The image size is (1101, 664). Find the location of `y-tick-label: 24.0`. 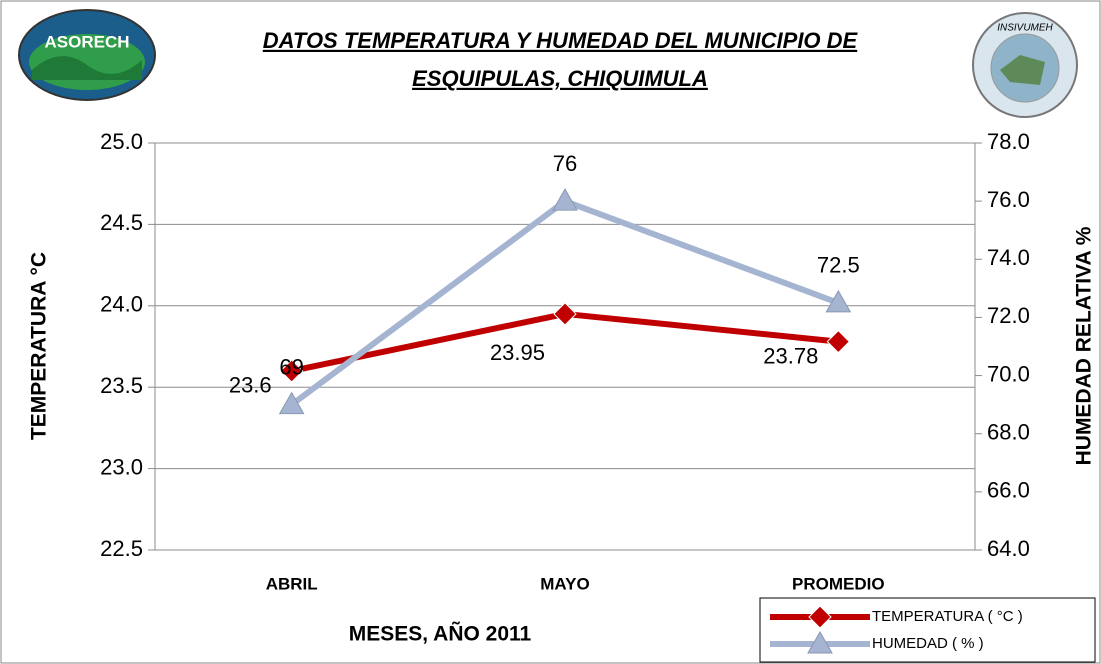

y-tick-label: 24.0 is located at coordinates (121, 304).